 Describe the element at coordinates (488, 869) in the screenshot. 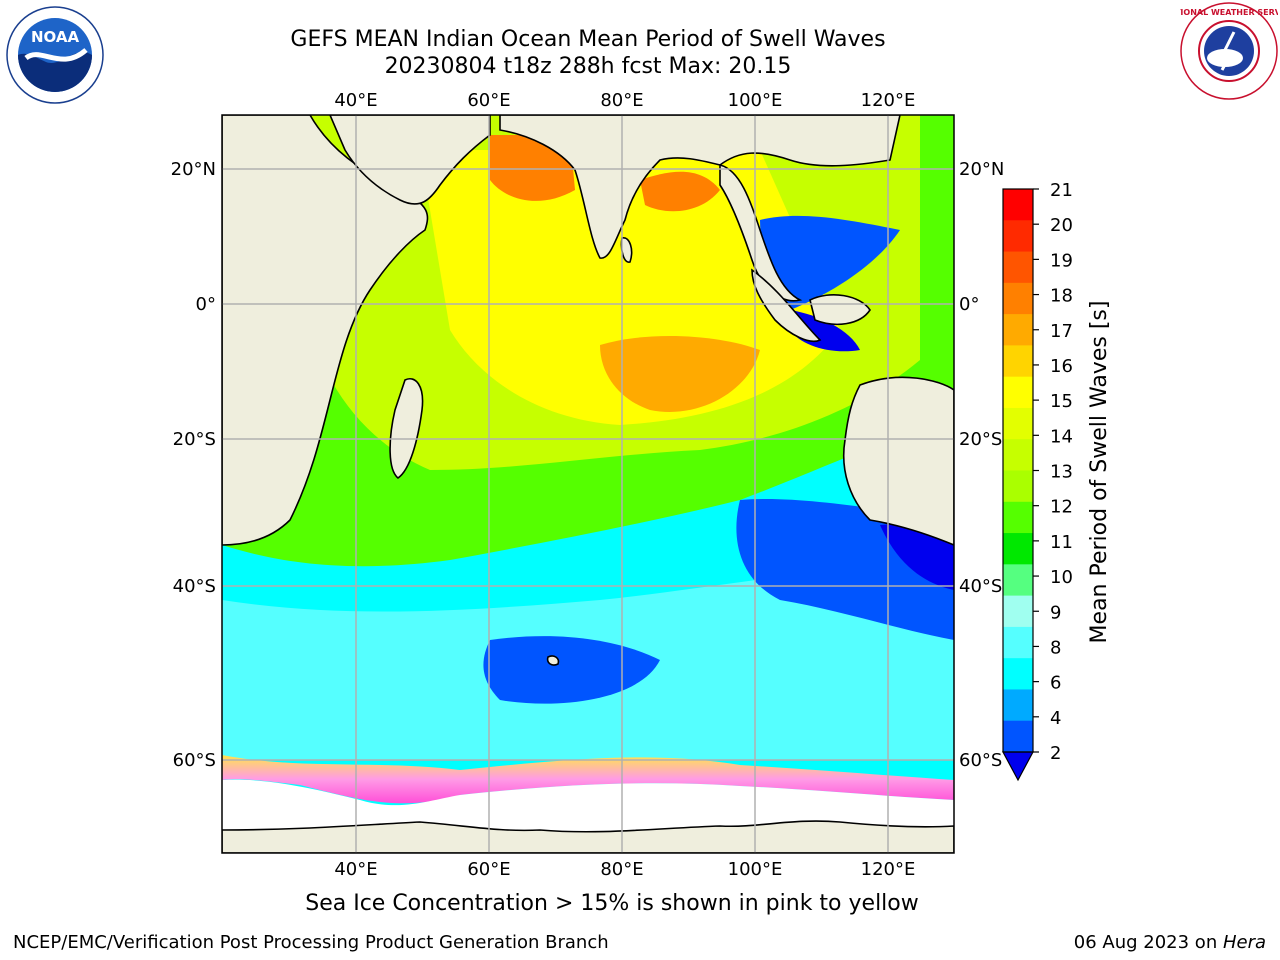

I see `lon-tick-bottom-2: 60°E` at that location.